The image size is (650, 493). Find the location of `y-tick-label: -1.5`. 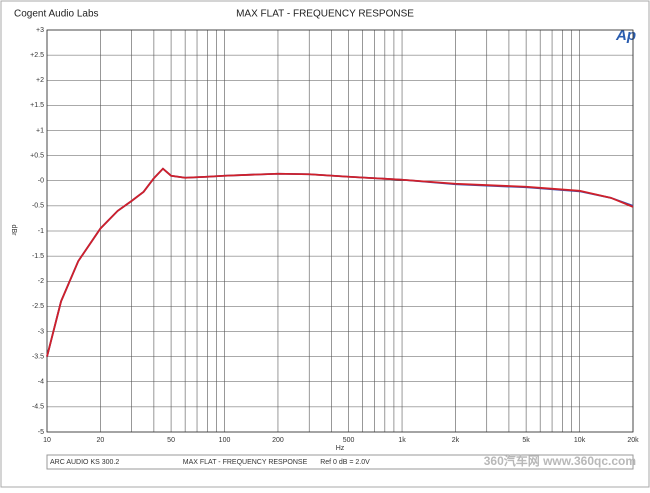

y-tick-label: -1.5 is located at coordinates (38, 256).